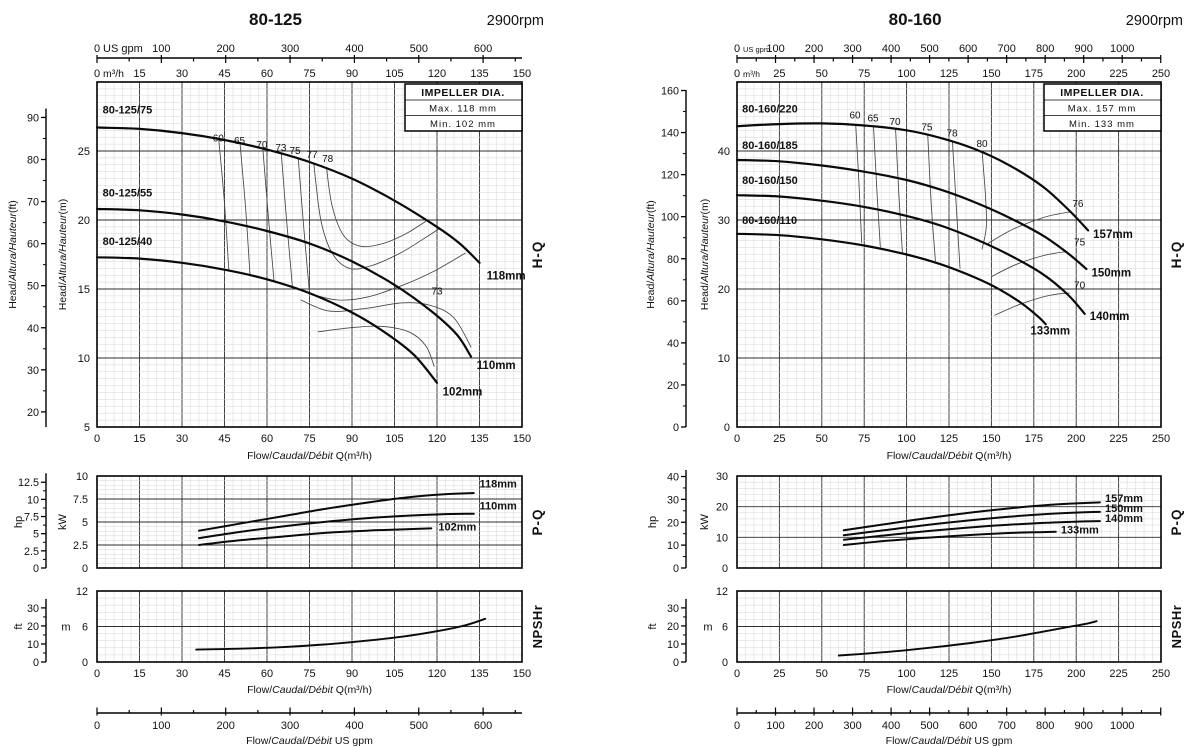 This screenshot has height=748, width=1200. What do you see at coordinates (36, 569) in the screenshot?
I see `hp-label: 0` at bounding box center [36, 569].